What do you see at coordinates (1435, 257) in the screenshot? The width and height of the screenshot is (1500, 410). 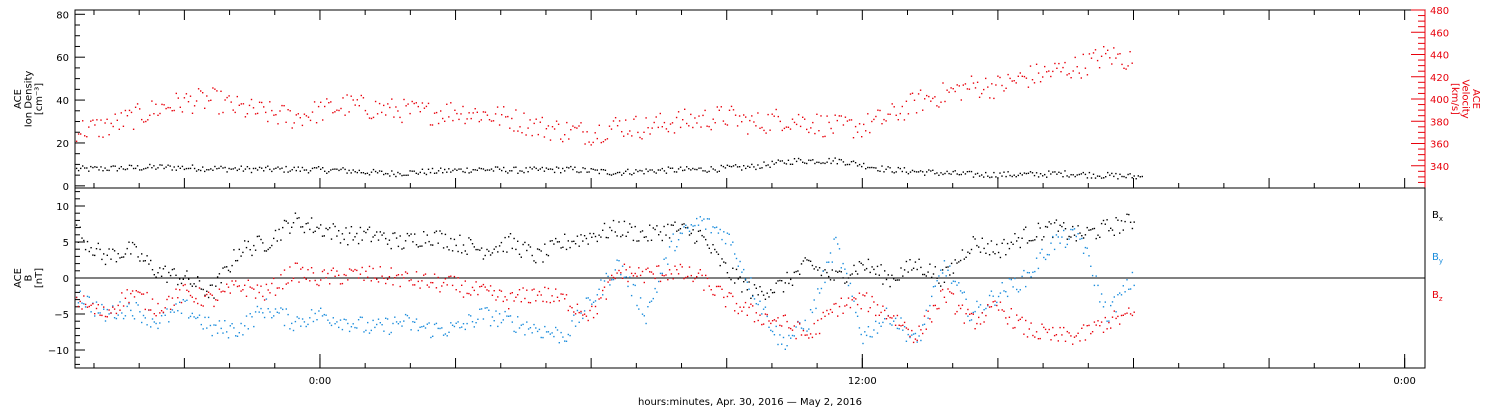 I see `legend-symbol: B` at bounding box center [1435, 257].